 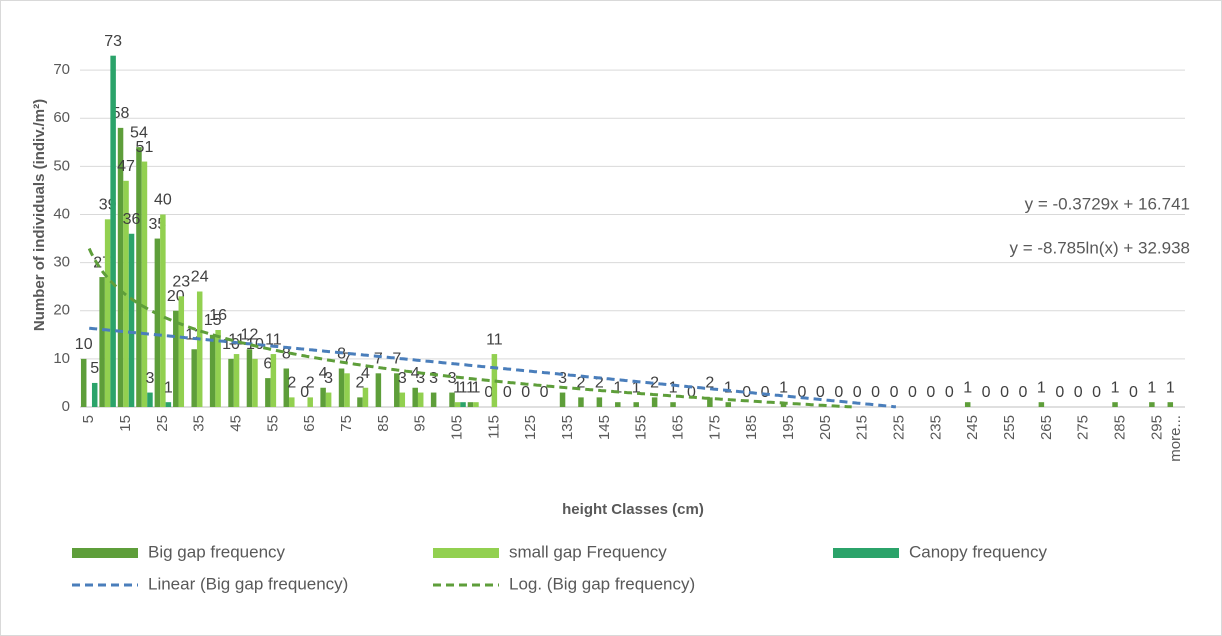 I want to click on x-tick-label: 255, so click(x=1009, y=427).